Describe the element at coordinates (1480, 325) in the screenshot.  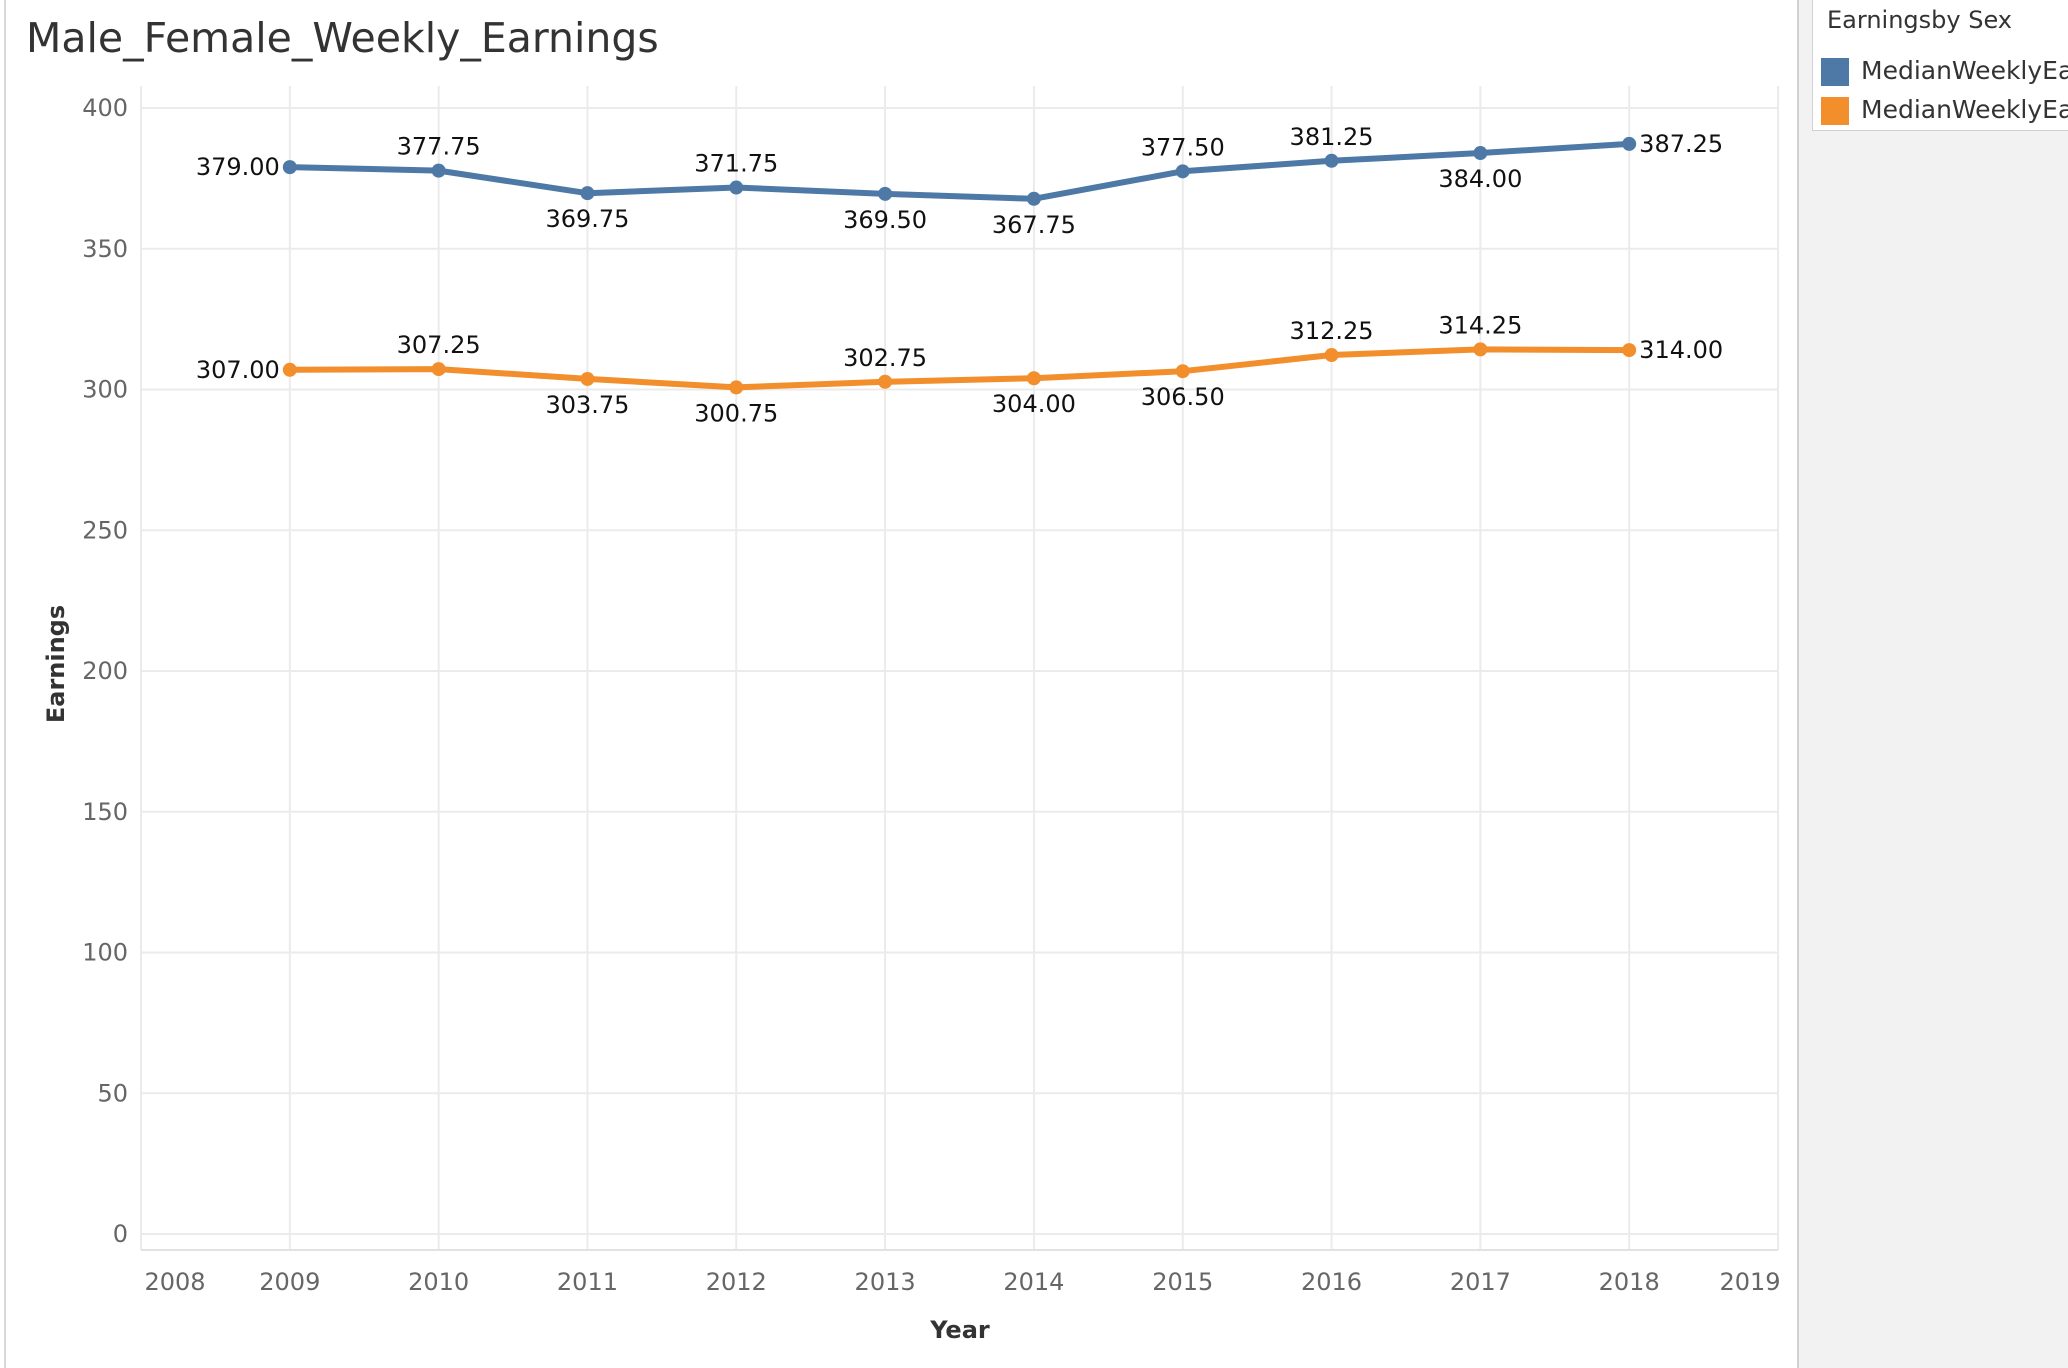
I see `data-label: 314.25` at that location.